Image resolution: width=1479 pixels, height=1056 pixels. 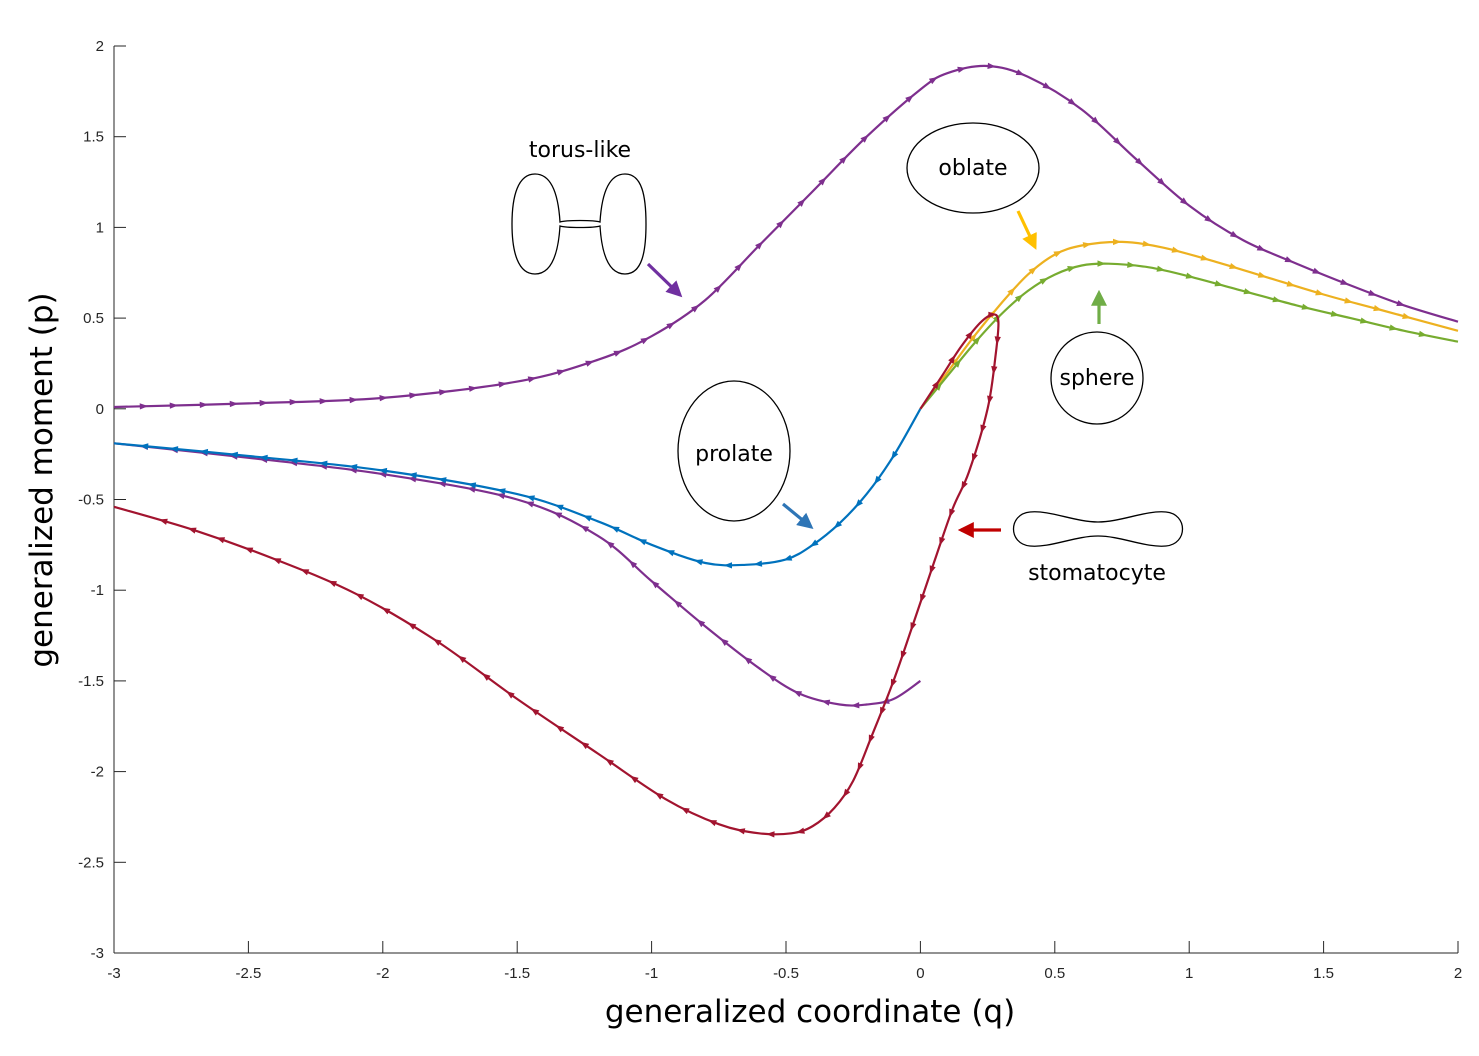 I want to click on x-tick-label: -3, so click(x=113, y=973).